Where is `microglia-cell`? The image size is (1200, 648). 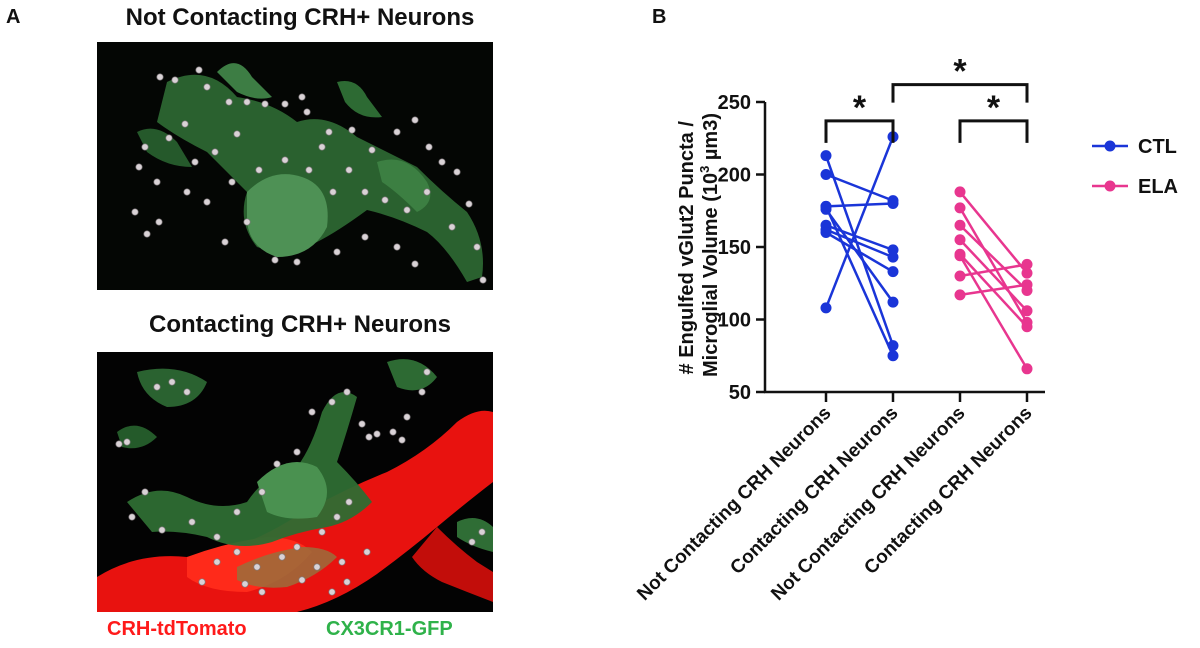
microglia-cell is located at coordinates (320, 178).